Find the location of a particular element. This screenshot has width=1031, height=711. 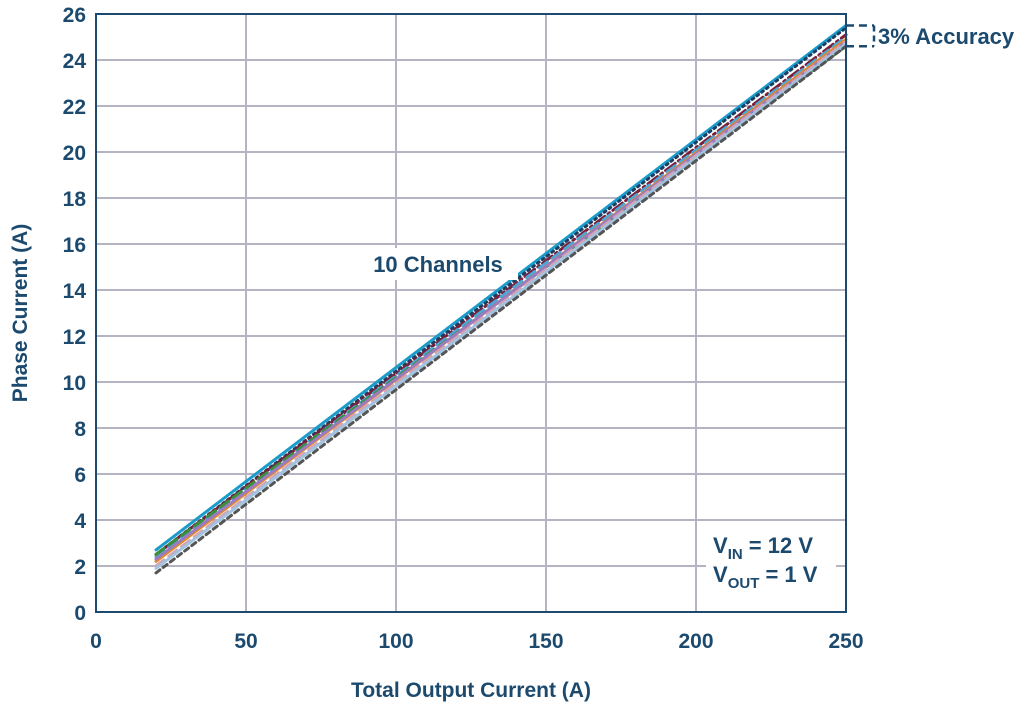

y-tick-label: 24 is located at coordinates (75, 61).